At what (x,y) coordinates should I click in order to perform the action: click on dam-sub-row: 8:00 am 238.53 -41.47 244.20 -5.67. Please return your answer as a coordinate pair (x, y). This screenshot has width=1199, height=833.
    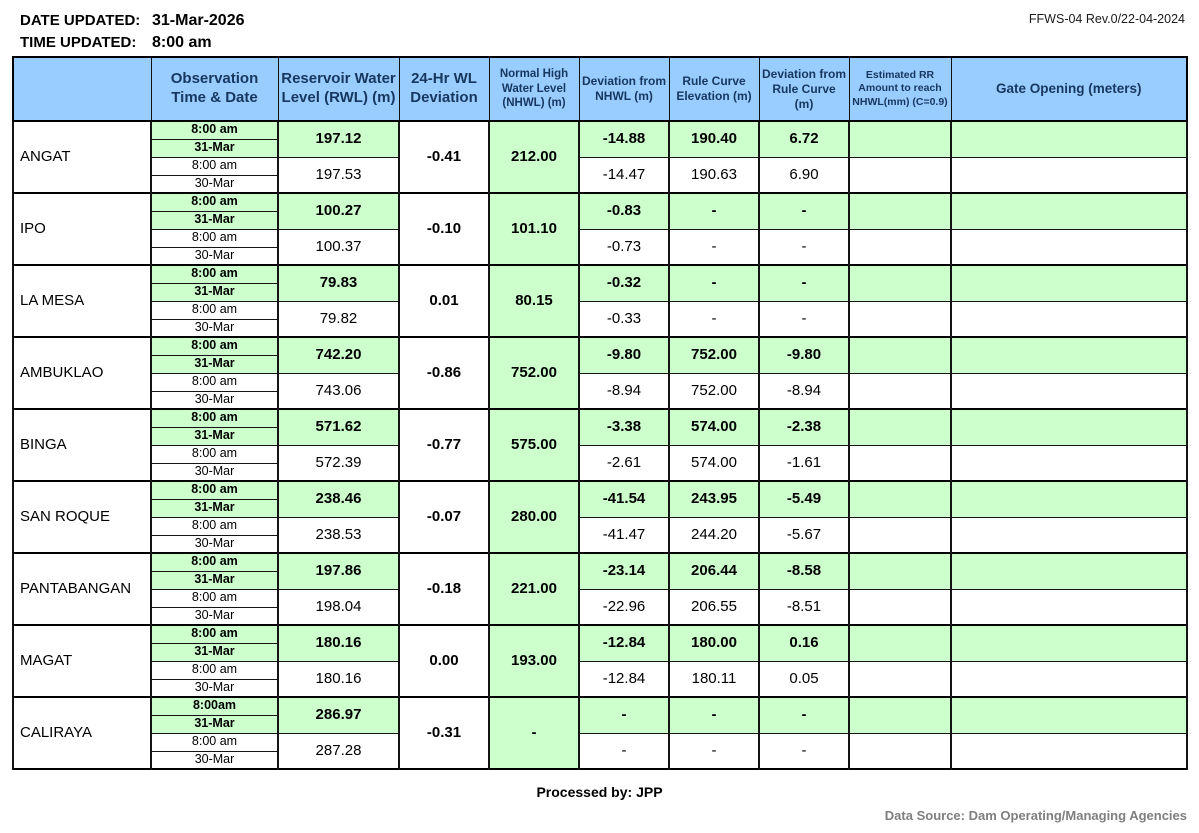
    Looking at the image, I should click on (600, 535).